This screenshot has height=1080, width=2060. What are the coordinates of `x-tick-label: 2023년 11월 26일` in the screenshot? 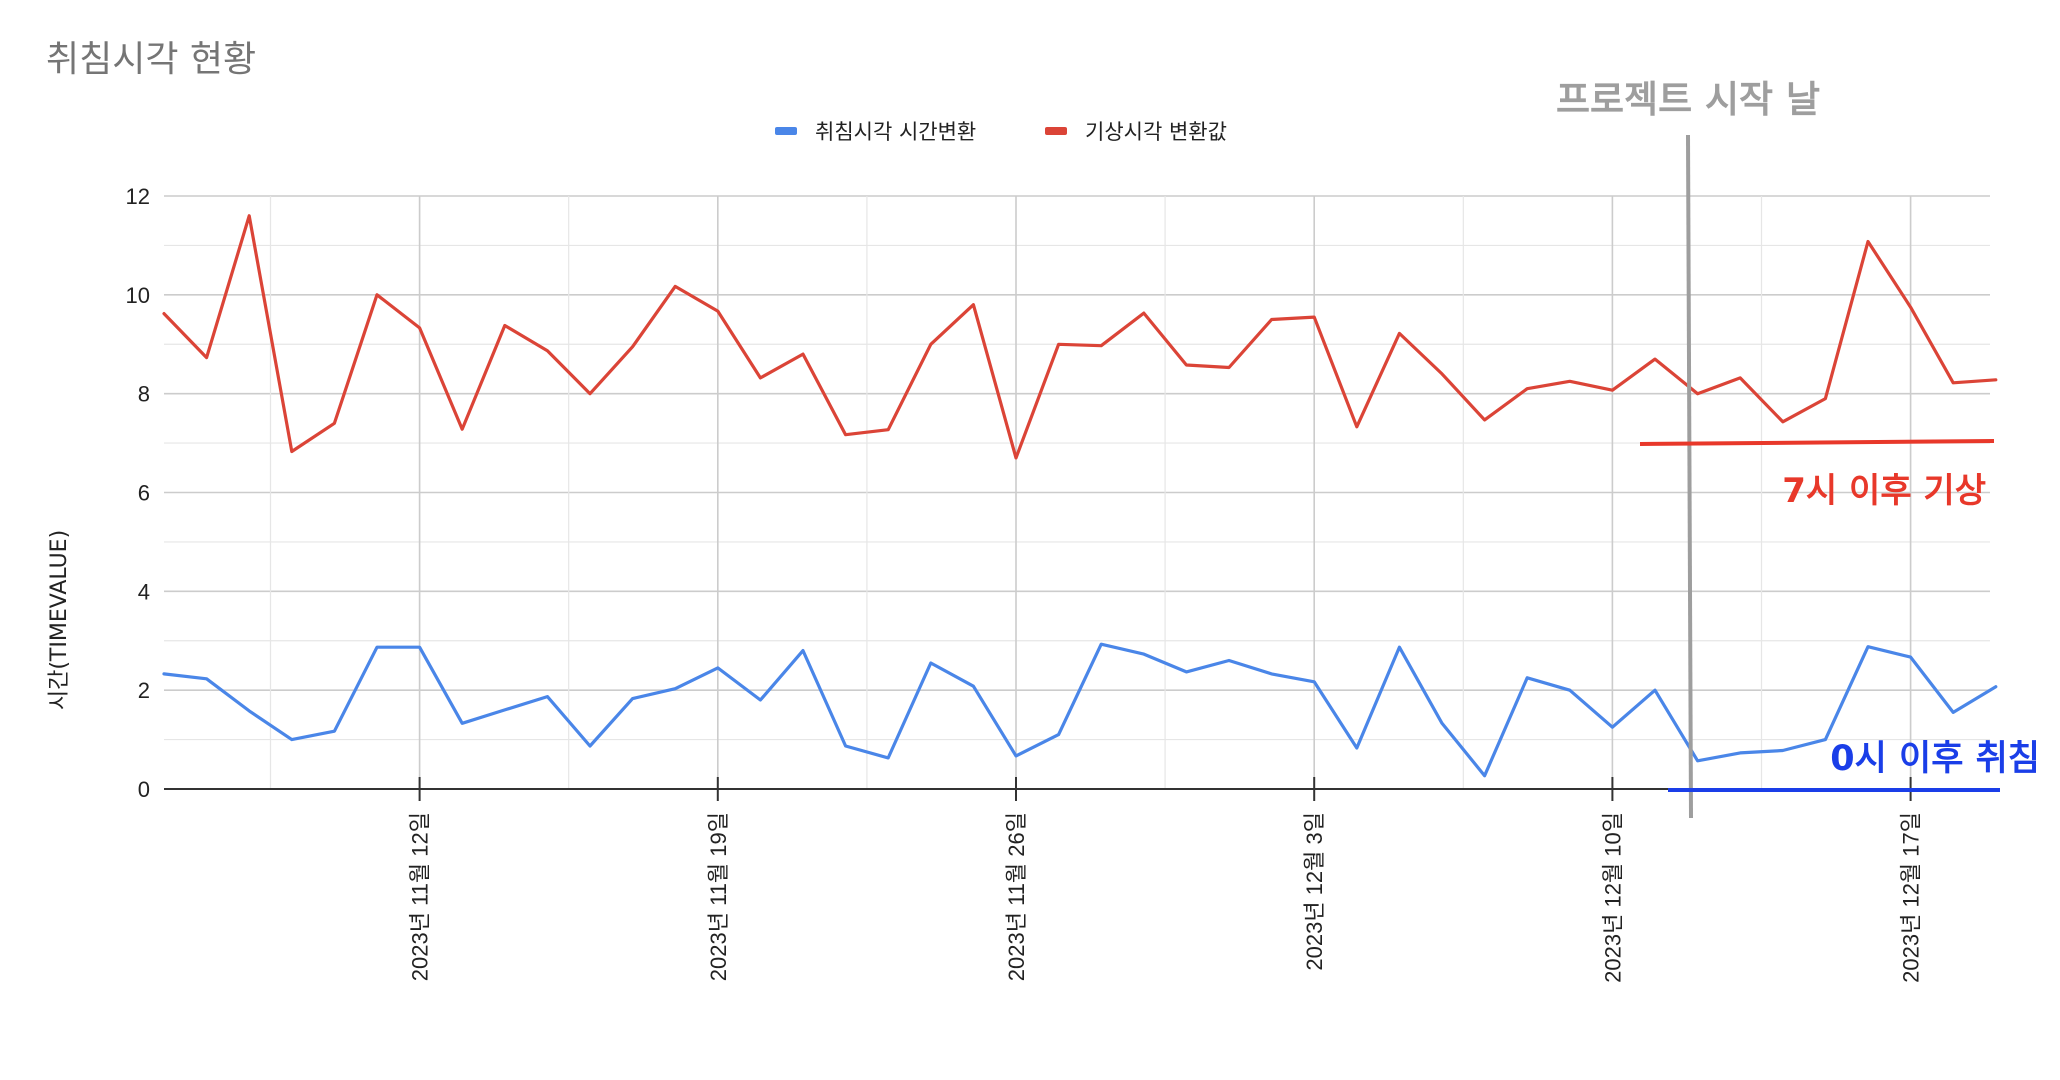 It's located at (1016, 896).